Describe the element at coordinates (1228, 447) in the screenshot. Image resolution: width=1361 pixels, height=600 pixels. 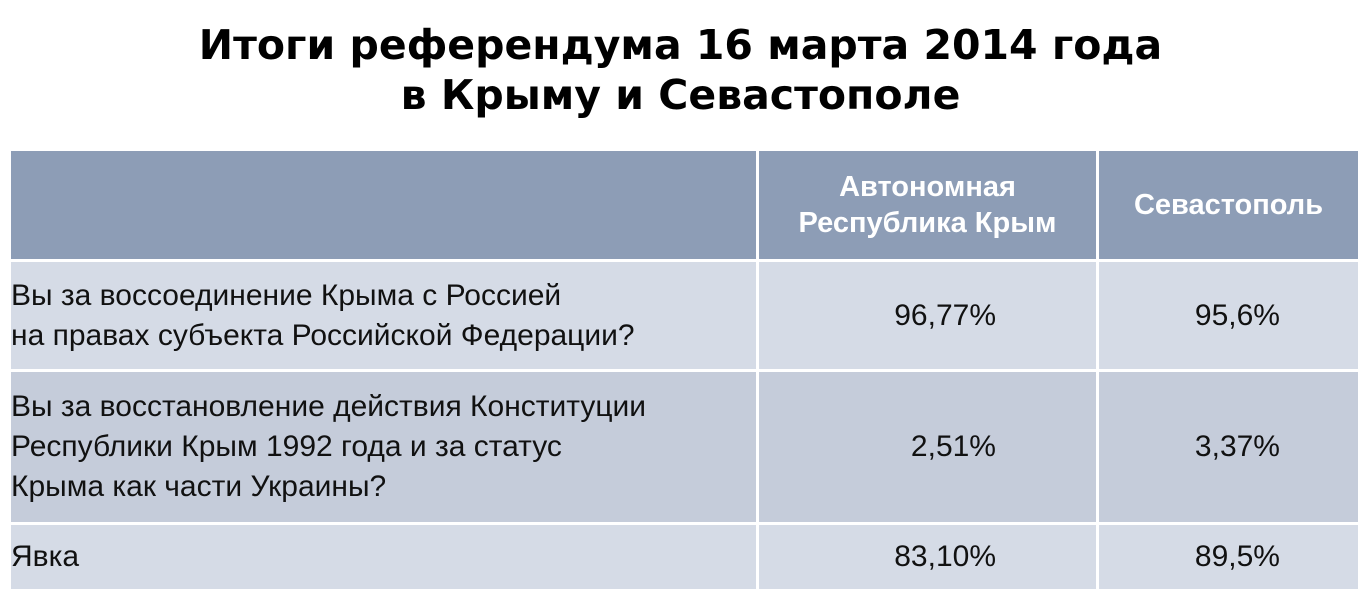
I see `value-sevastopol: 3,37%` at that location.